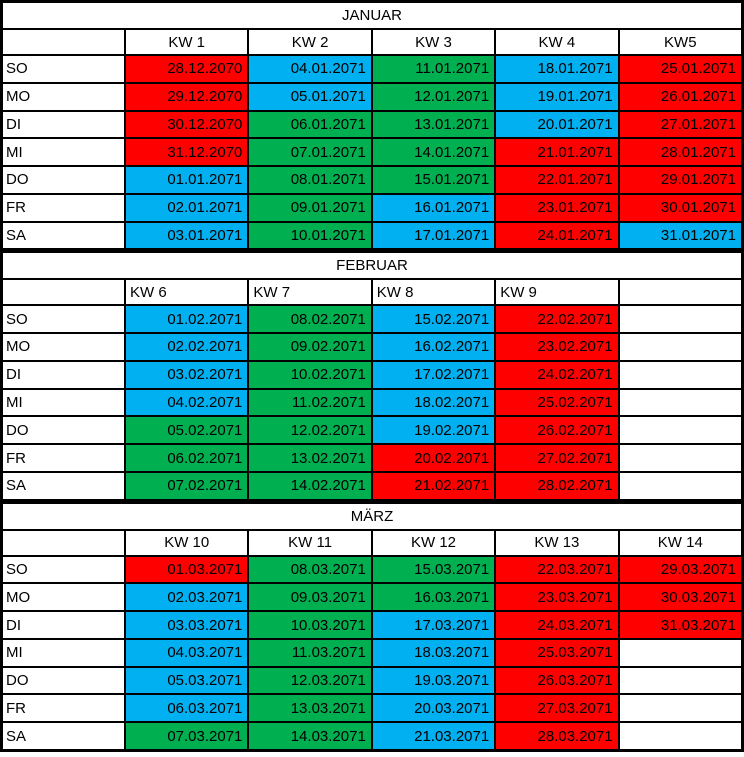  Describe the element at coordinates (557, 569) in the screenshot. I see `date-cell: 22.03.2071` at that location.